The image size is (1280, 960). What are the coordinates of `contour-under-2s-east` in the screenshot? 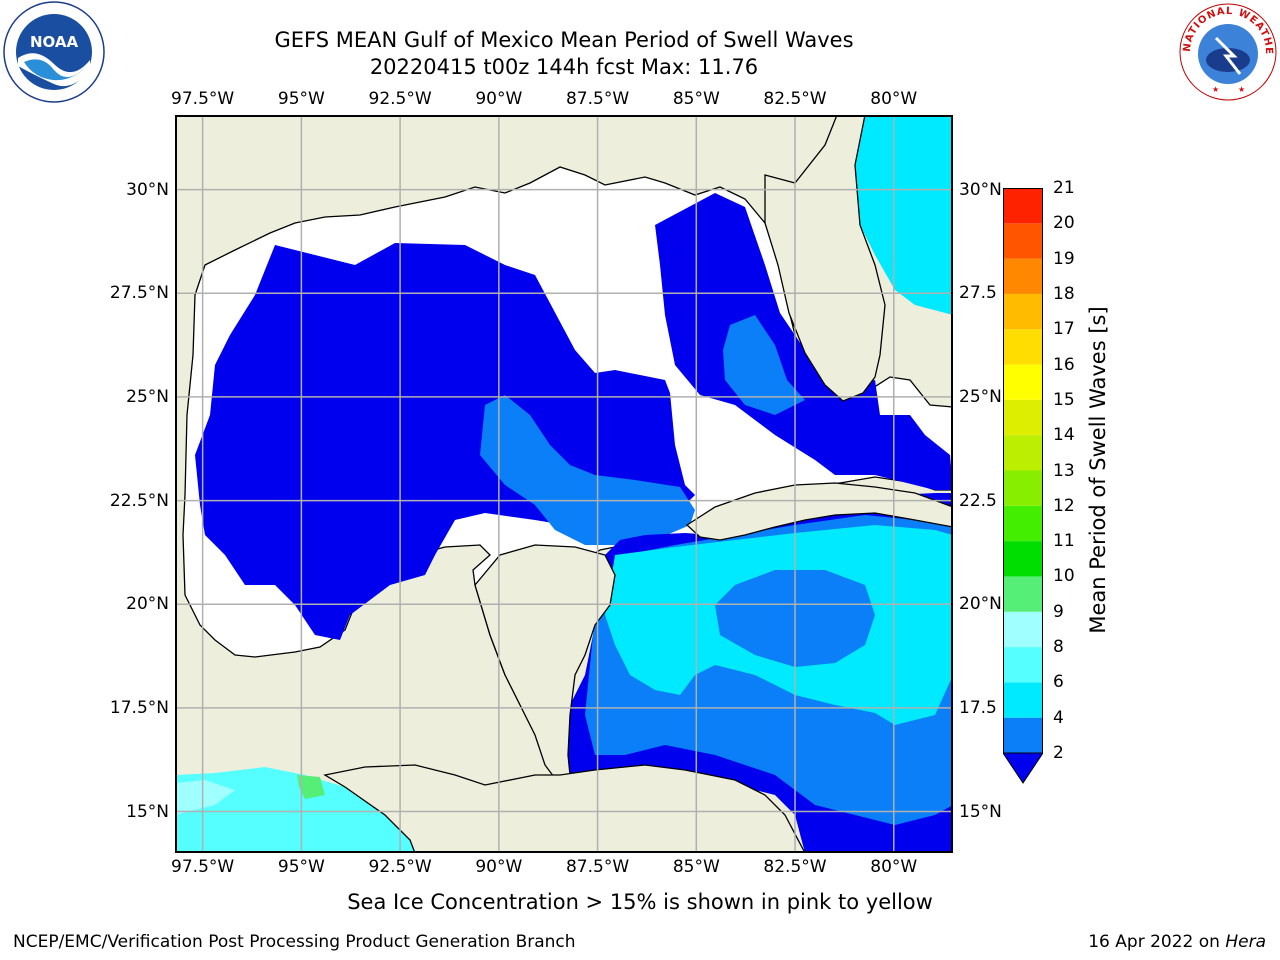 It's located at (804, 341).